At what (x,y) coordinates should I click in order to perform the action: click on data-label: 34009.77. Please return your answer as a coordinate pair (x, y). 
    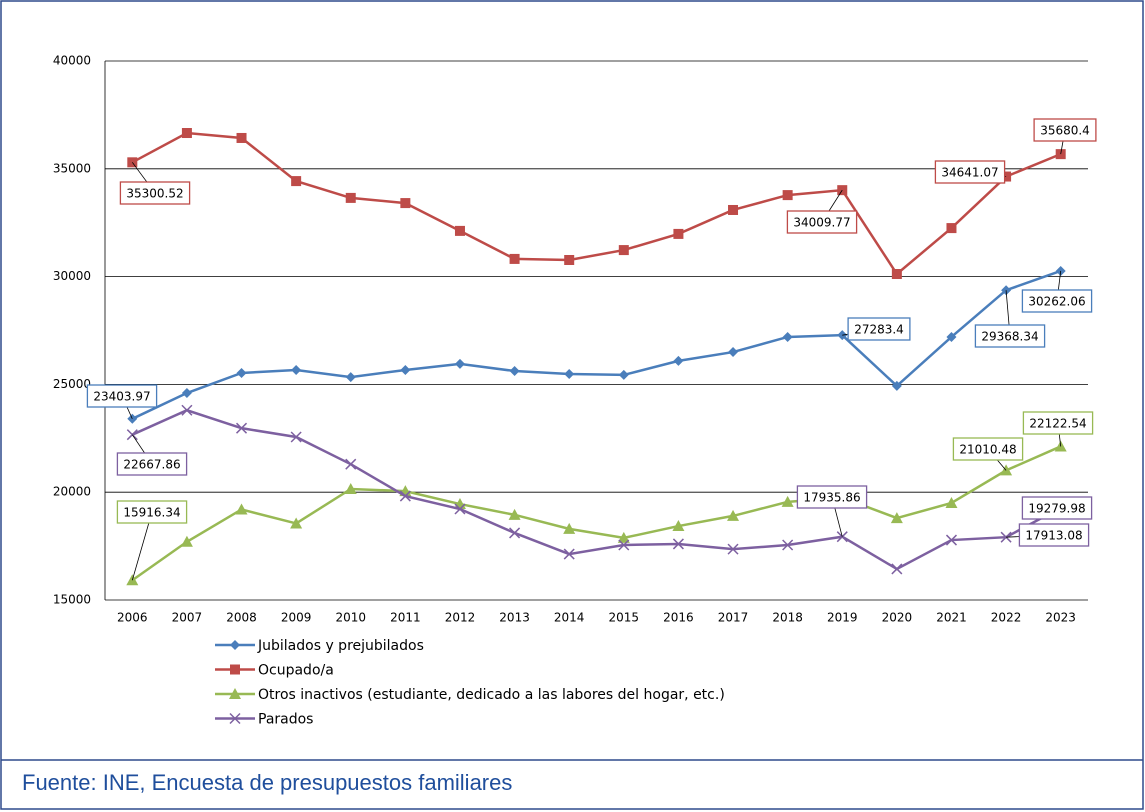
    Looking at the image, I should click on (821, 223).